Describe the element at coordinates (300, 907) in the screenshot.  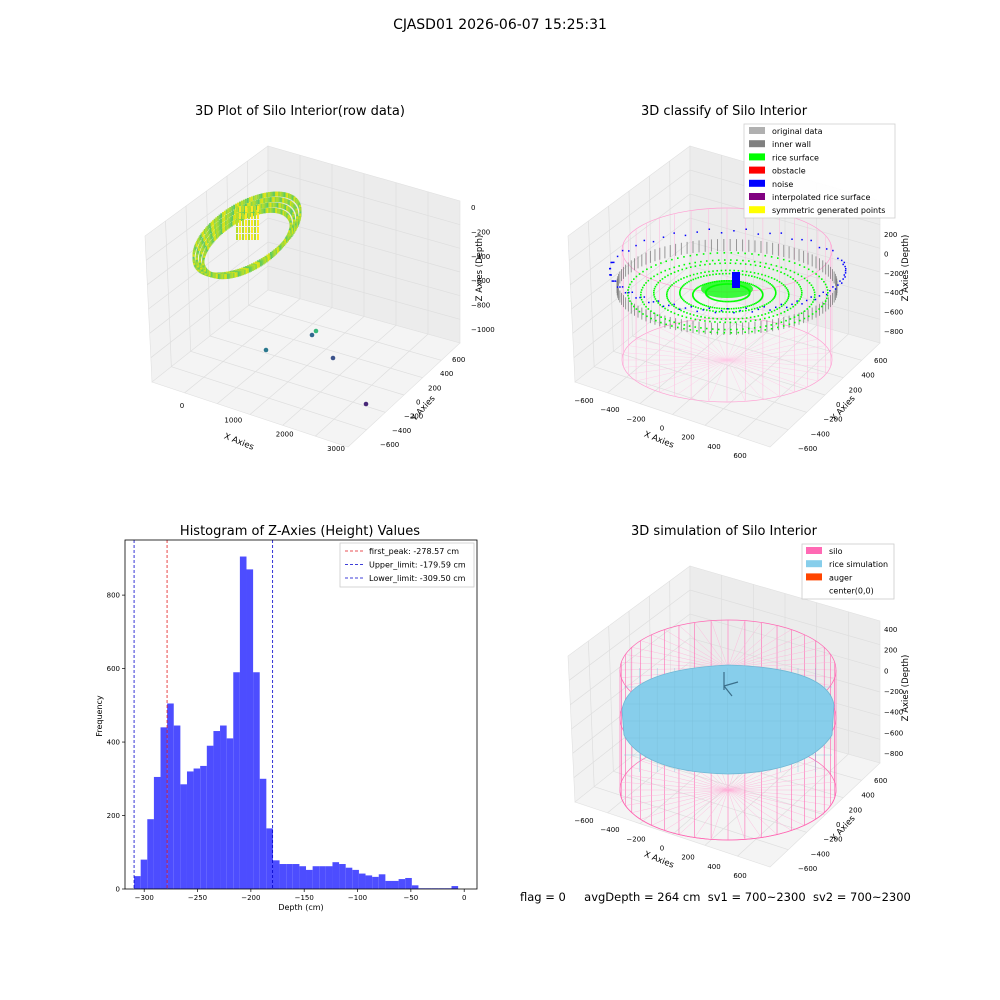
I see `histogram-xlabel: Depth (cm)` at that location.